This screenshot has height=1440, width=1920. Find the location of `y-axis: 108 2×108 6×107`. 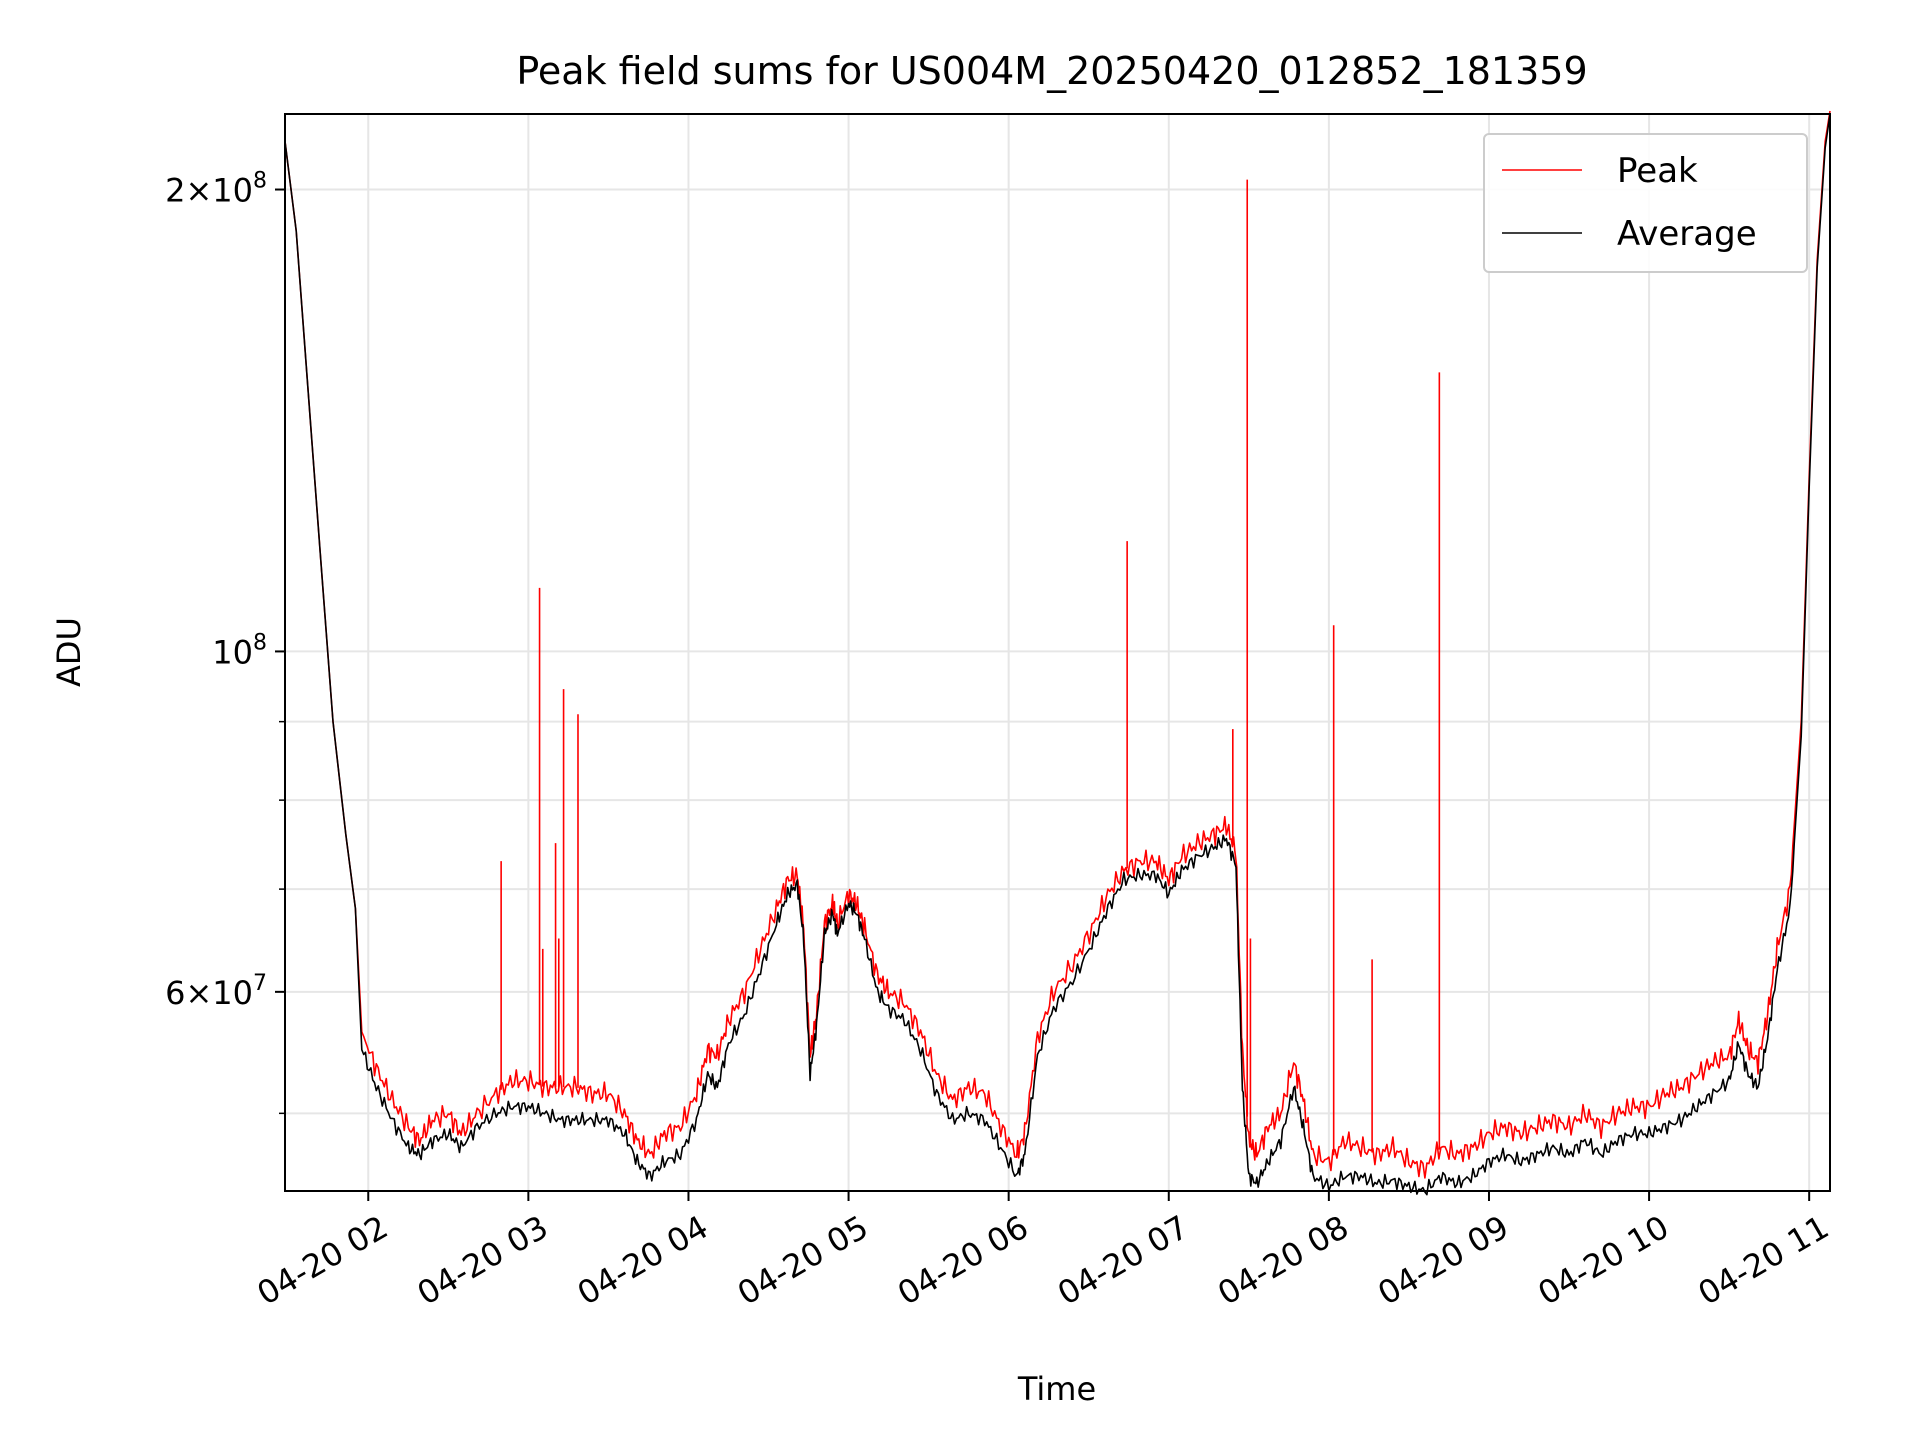

y-axis: 108 2×108 6×107 is located at coordinates (225, 642).